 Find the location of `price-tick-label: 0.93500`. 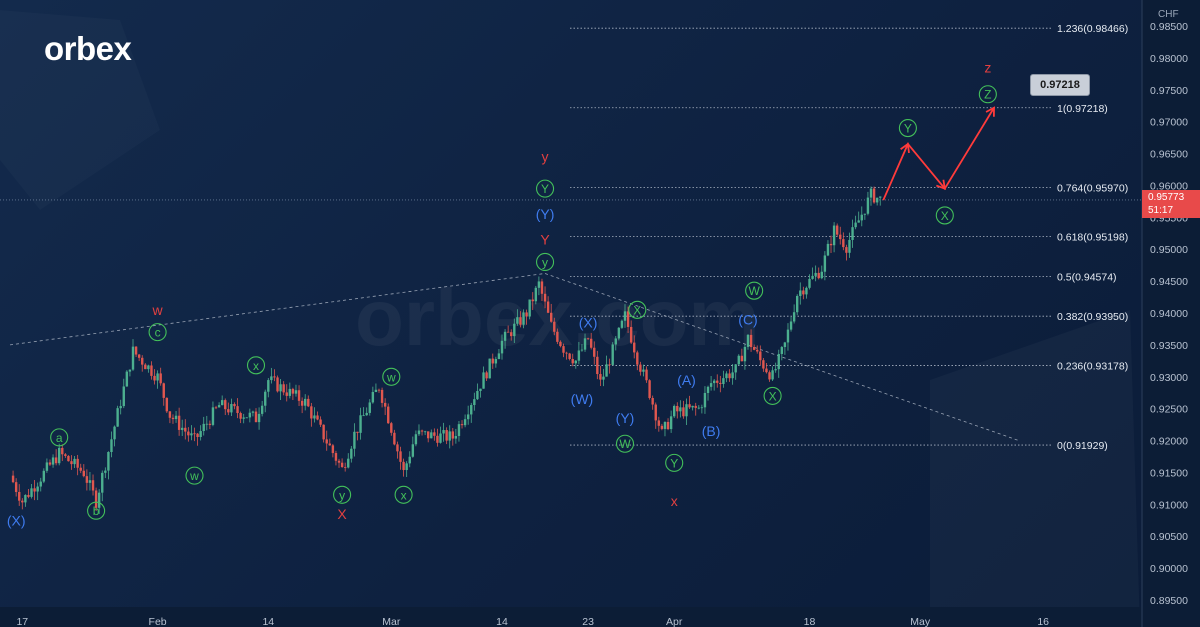

price-tick-label: 0.93500 is located at coordinates (1169, 346).